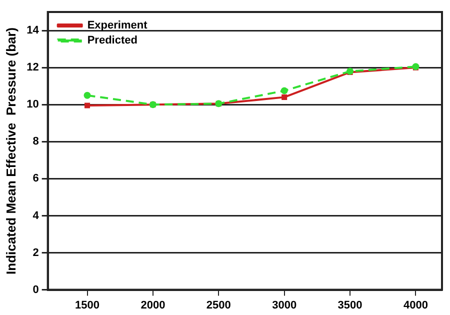  Describe the element at coordinates (32, 104) in the screenshot. I see `y-tick-label: 10` at that location.